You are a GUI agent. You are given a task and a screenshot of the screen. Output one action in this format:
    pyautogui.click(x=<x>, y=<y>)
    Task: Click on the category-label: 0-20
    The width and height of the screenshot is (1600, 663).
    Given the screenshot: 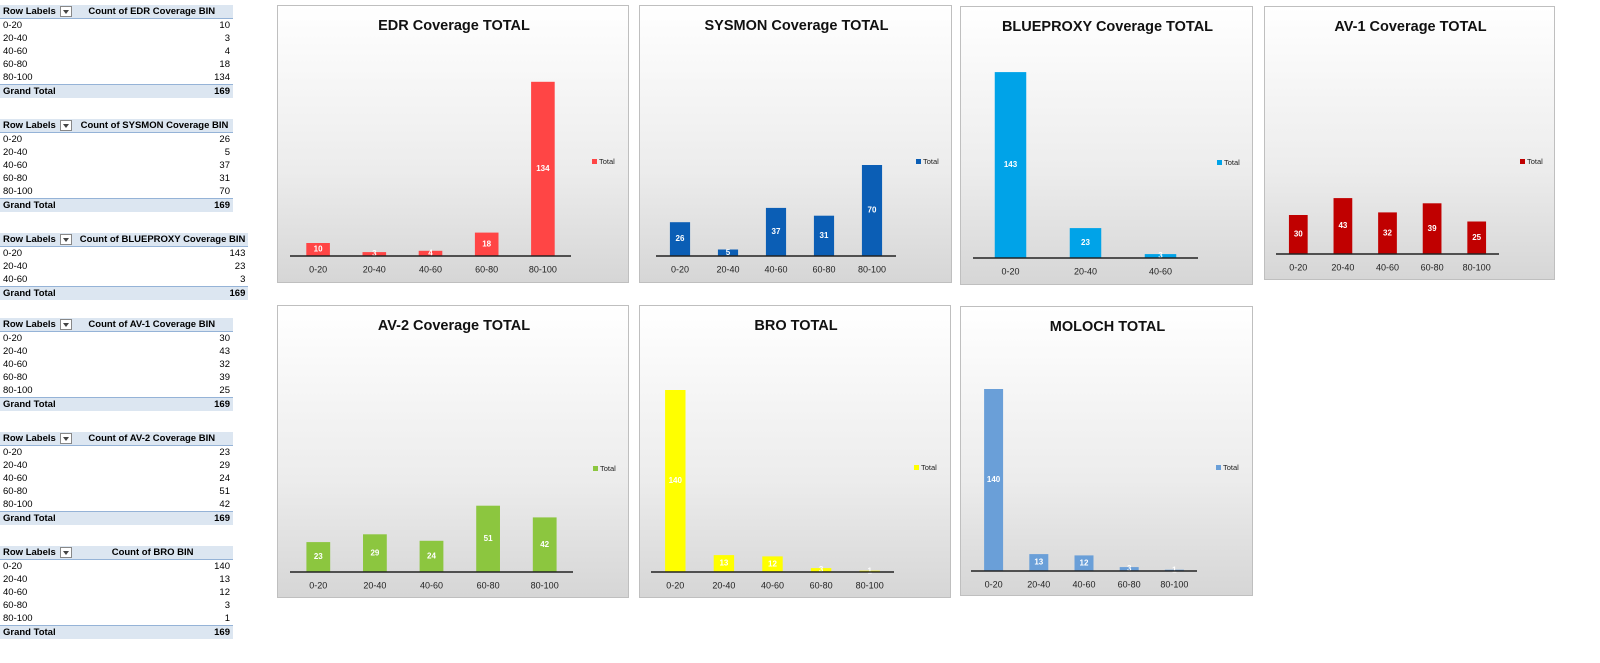 What is the action you would take?
    pyautogui.click(x=318, y=269)
    